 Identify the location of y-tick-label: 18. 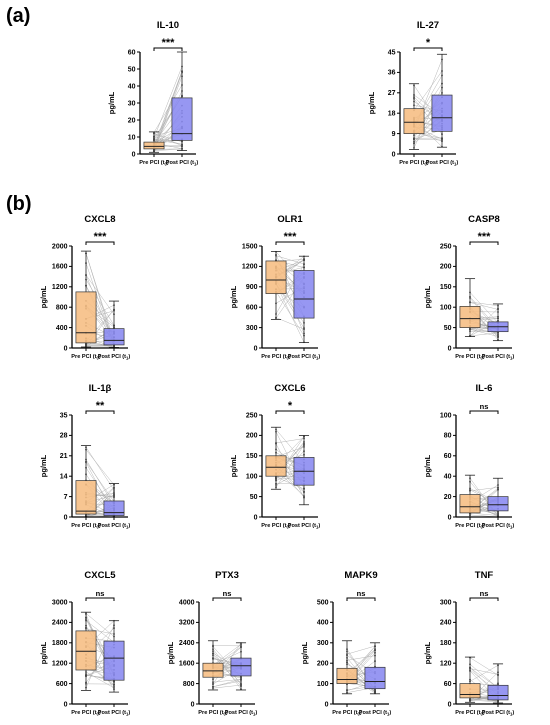
(392, 114).